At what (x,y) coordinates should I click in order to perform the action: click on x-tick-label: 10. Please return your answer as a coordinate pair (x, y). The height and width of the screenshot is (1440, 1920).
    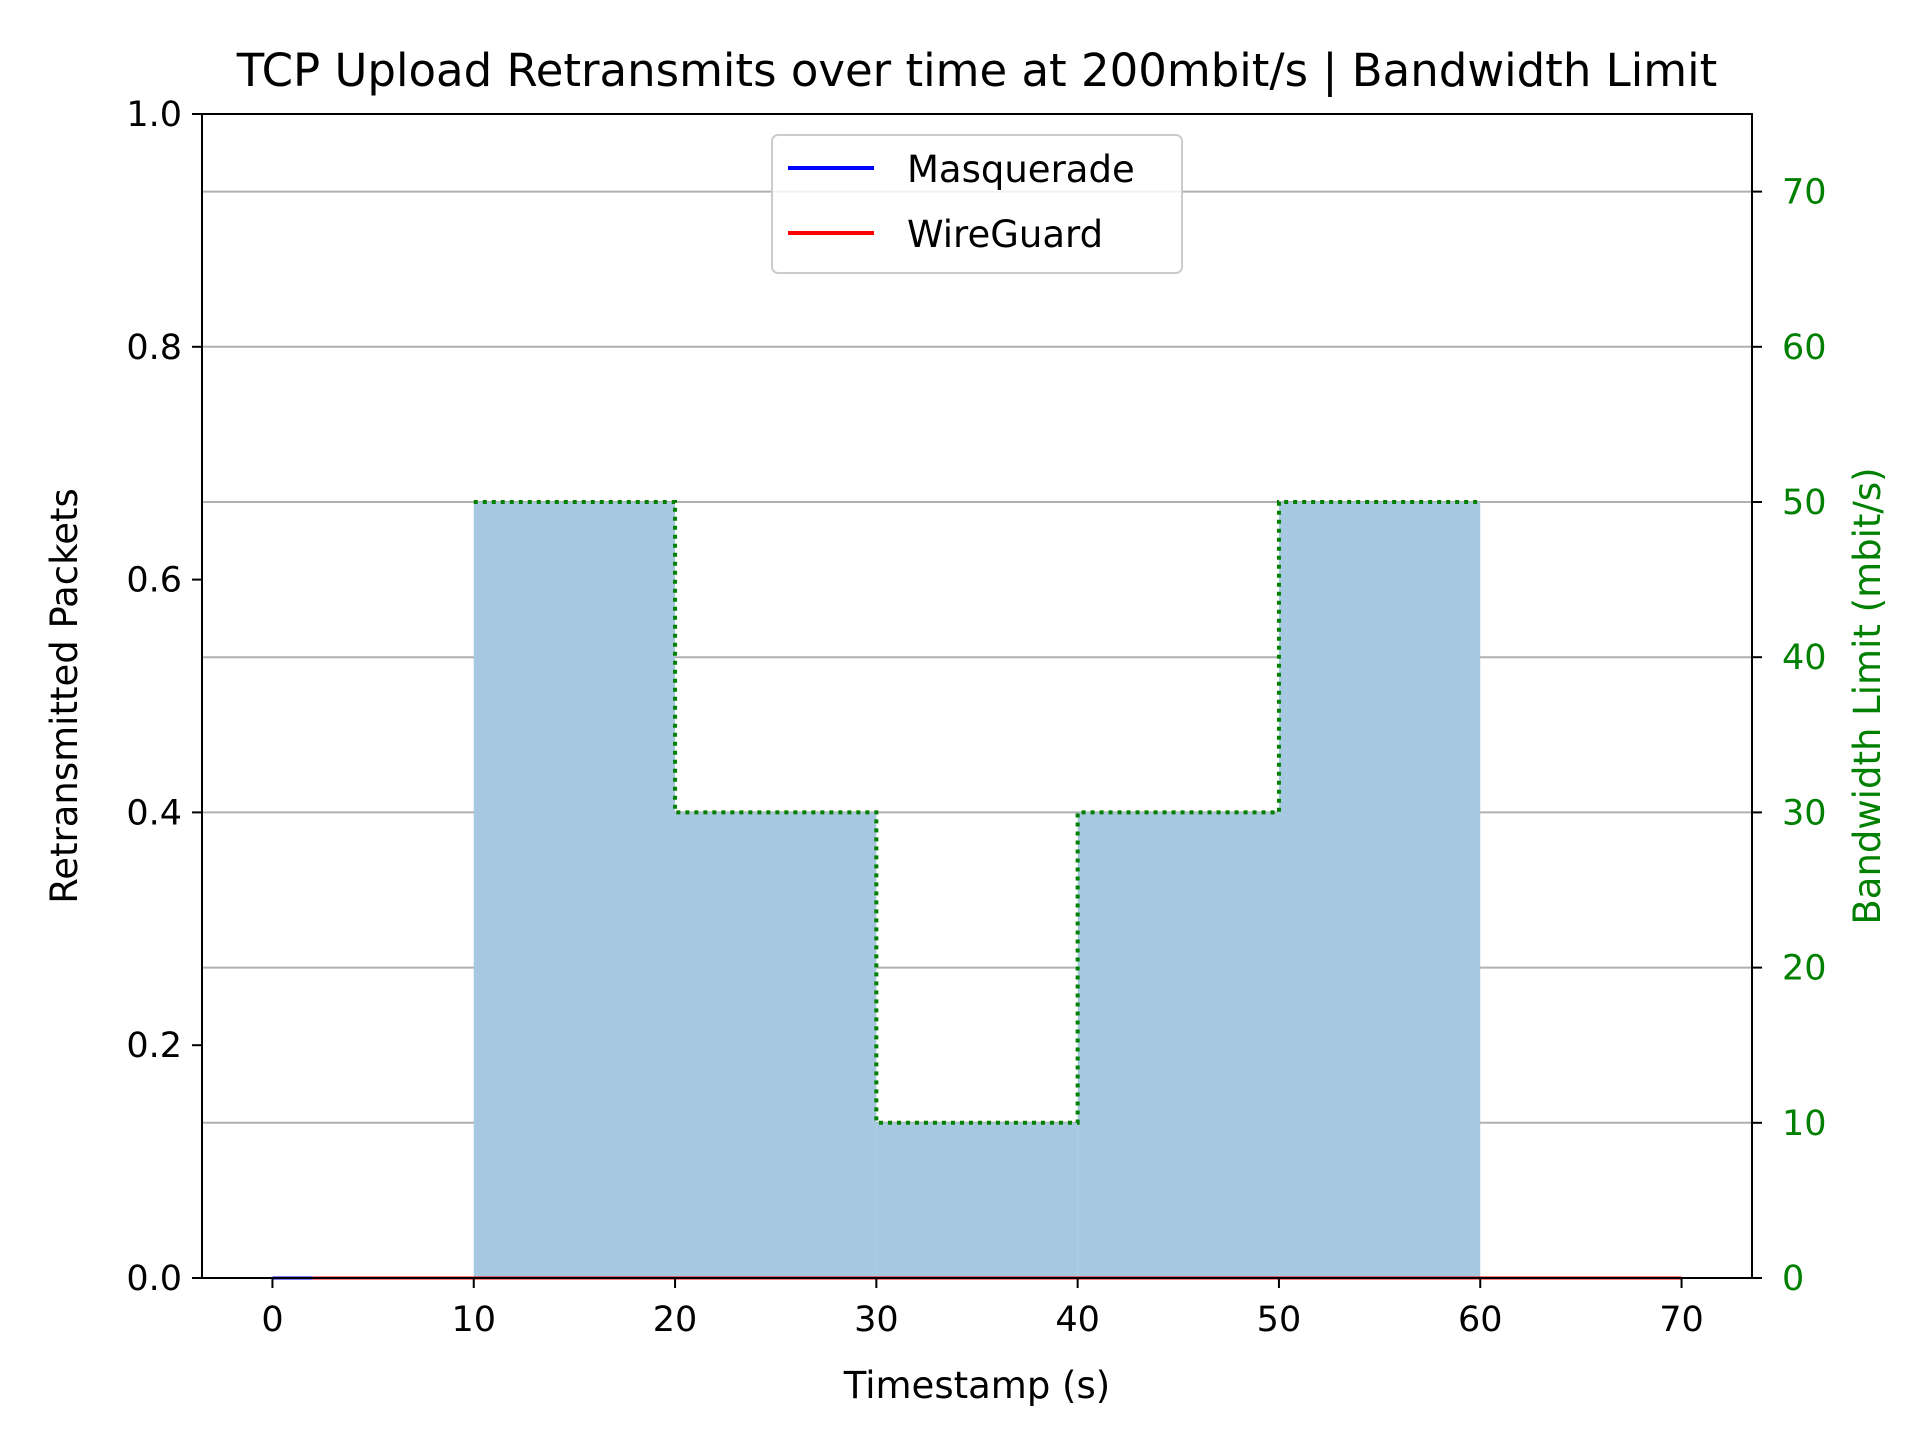
    Looking at the image, I should click on (473, 1320).